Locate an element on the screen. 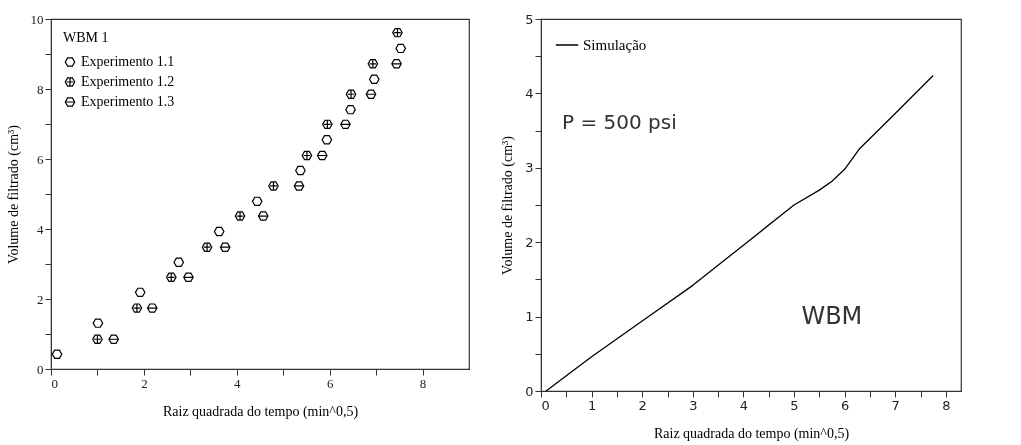 The height and width of the screenshot is (445, 1021). legend-title: WBM 1 is located at coordinates (86, 37).